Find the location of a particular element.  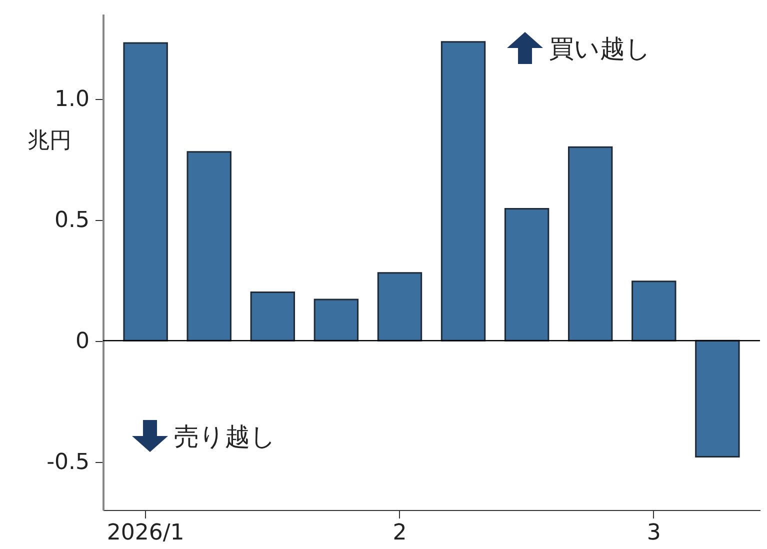

y-tick-label: 0 is located at coordinates (83, 341).